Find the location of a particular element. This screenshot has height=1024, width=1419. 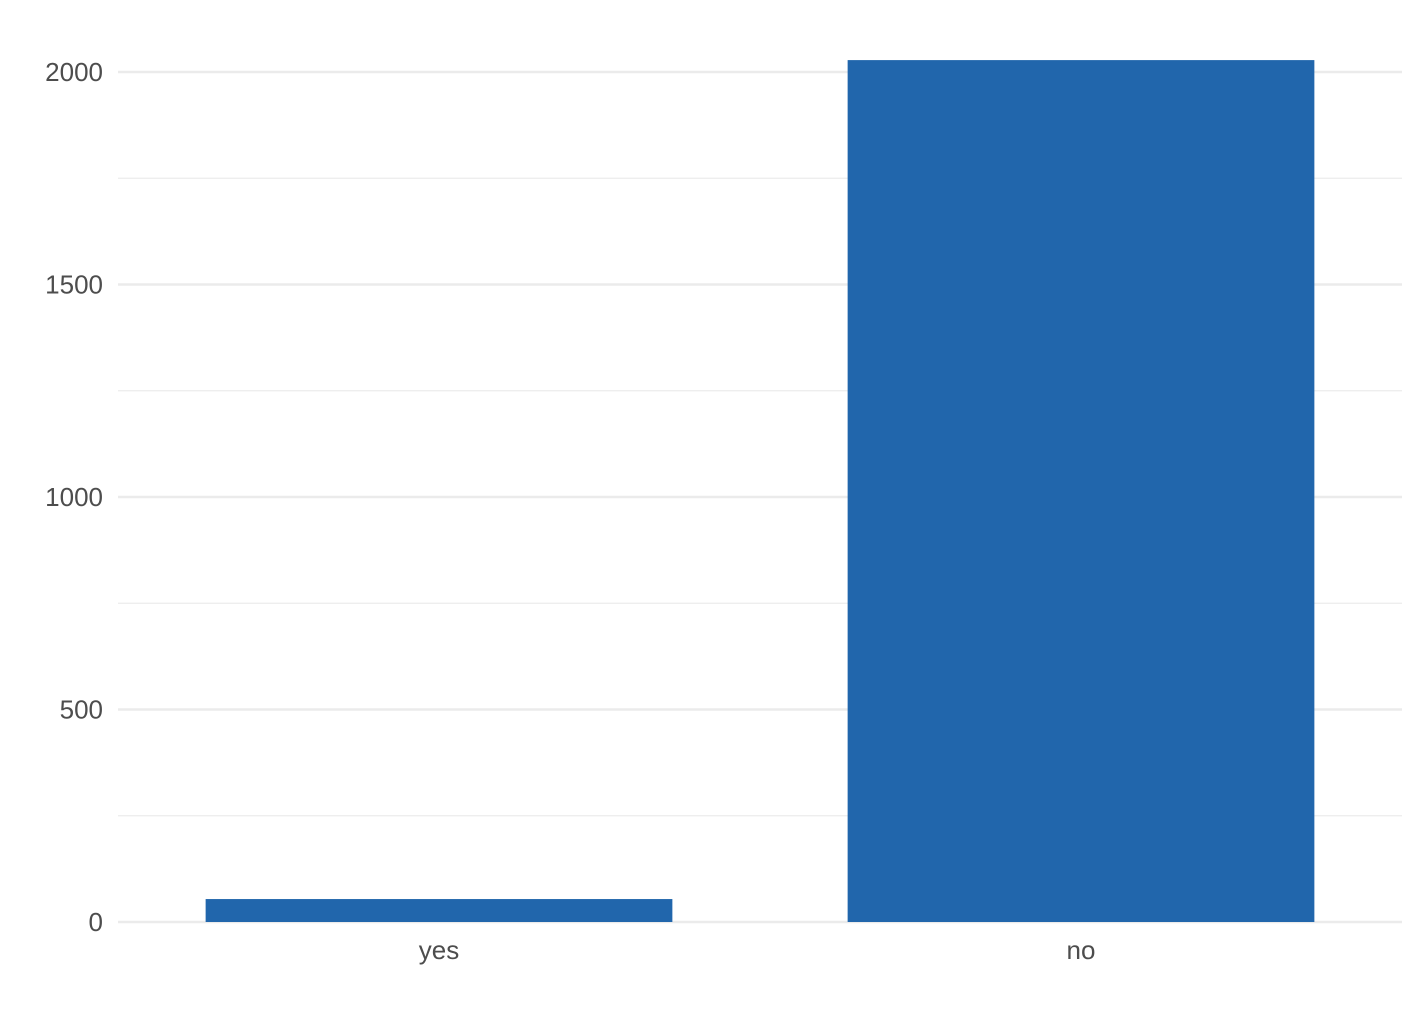

x-axis-ticks: yes no is located at coordinates (757, 950).